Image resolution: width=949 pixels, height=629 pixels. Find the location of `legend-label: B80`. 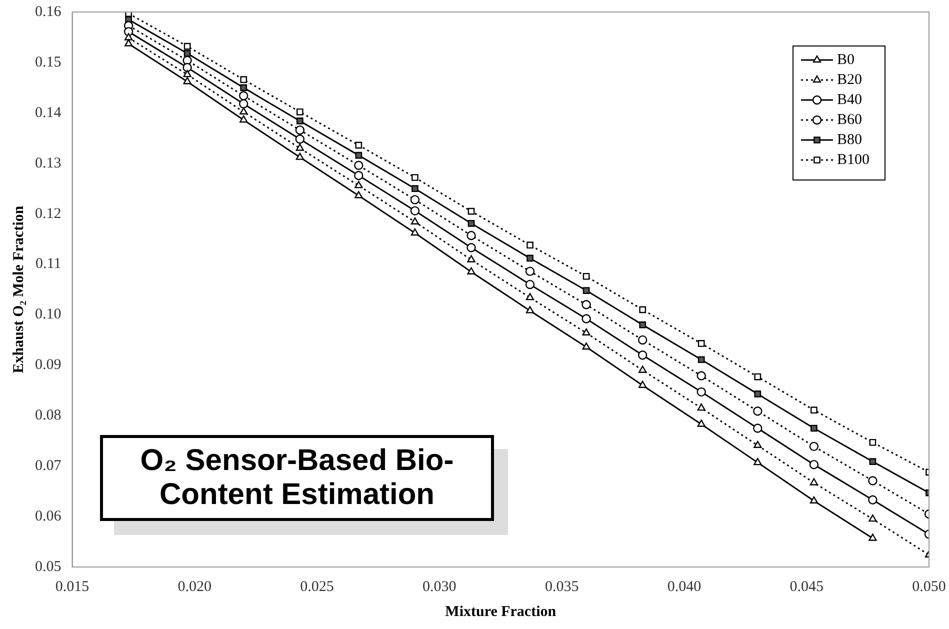

legend-label: B80 is located at coordinates (849, 140).